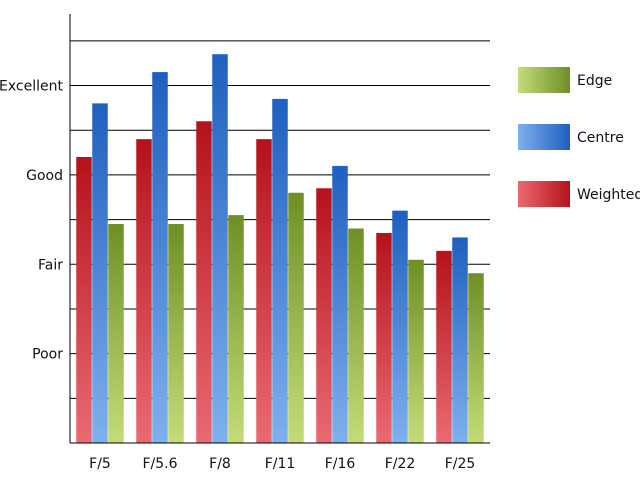 This screenshot has width=640, height=480. I want to click on y-tick-label: Excellent, so click(32, 87).